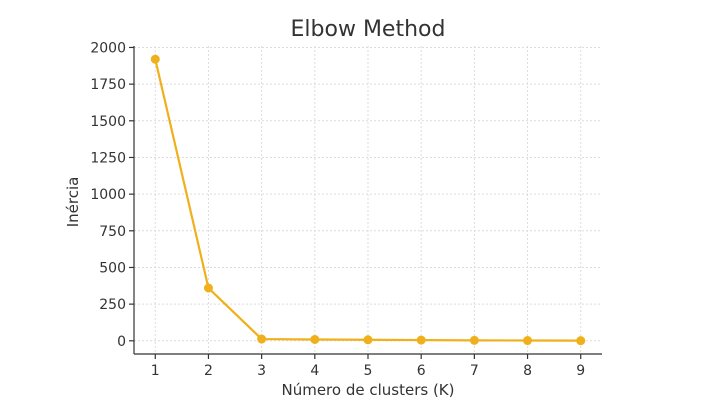 This screenshot has width=710, height=406. What do you see at coordinates (368, 29) in the screenshot?
I see `chart-title: Elbow Method` at bounding box center [368, 29].